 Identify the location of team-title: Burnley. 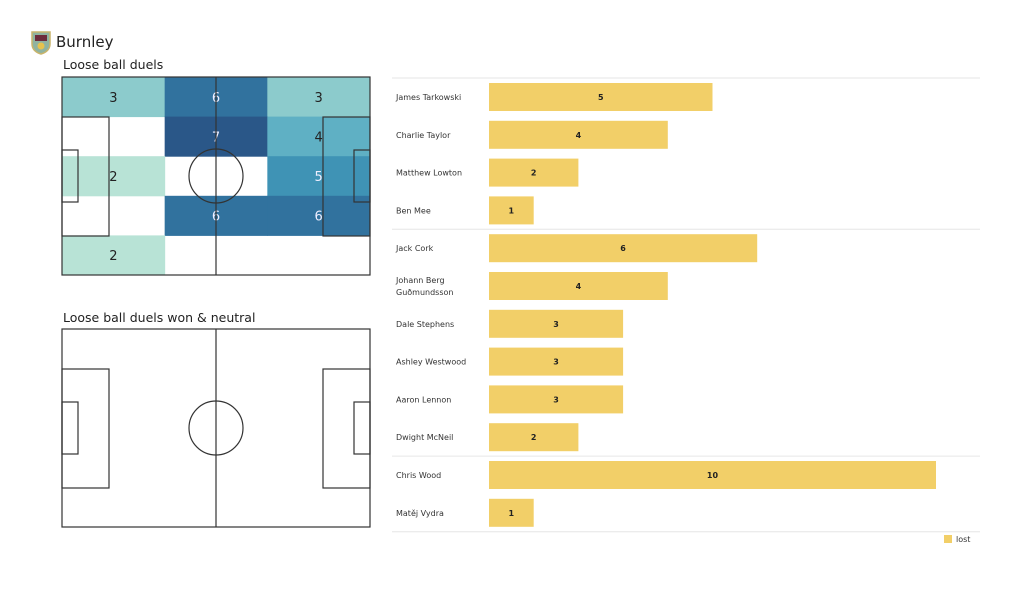
(85, 42).